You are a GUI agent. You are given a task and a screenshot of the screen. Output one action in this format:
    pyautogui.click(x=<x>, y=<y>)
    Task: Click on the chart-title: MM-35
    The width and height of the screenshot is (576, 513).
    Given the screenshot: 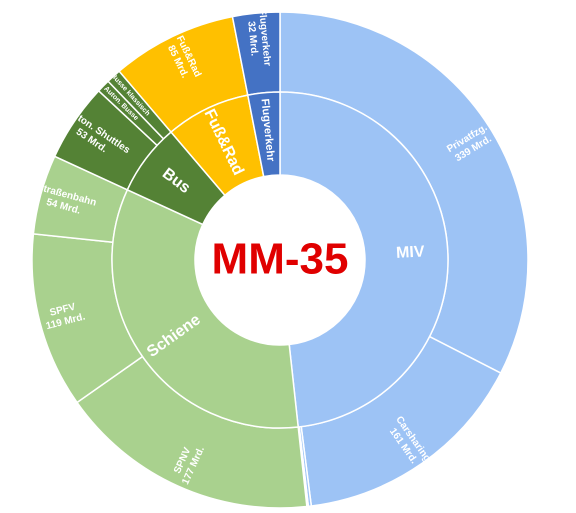 What is the action you would take?
    pyautogui.click(x=280, y=259)
    